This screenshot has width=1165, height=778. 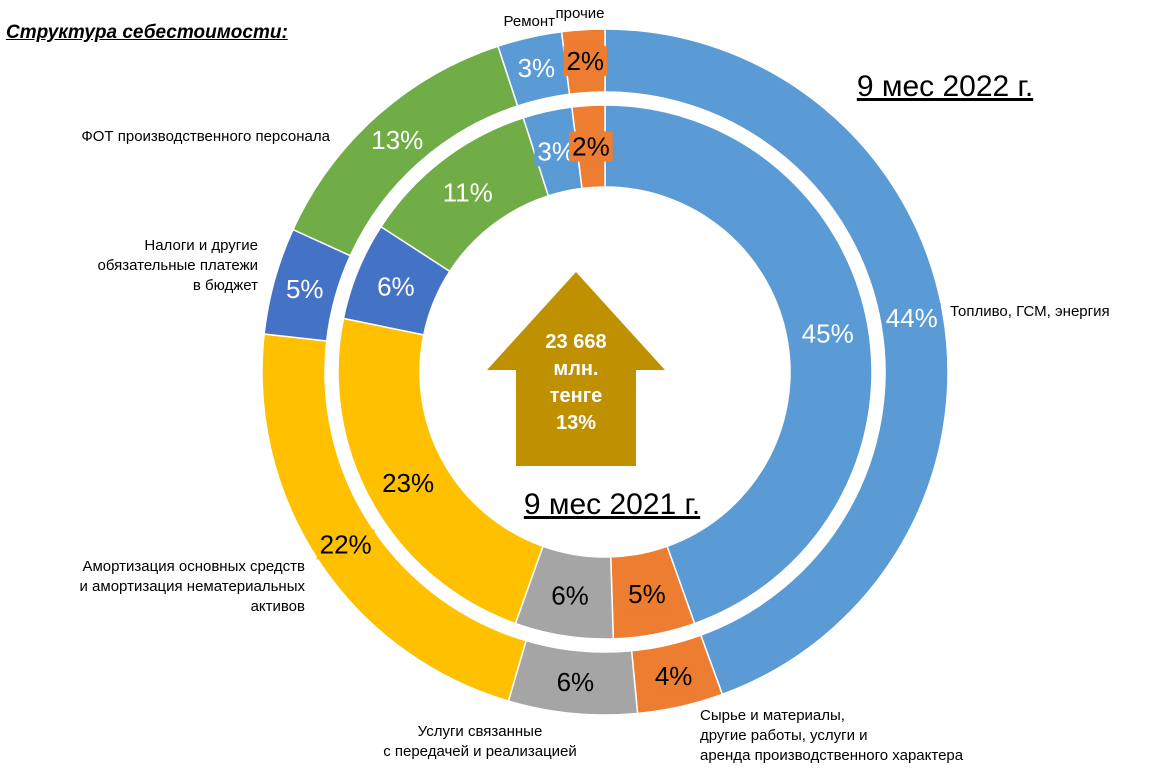 I want to click on category-label: Ремонт, so click(x=529, y=21).